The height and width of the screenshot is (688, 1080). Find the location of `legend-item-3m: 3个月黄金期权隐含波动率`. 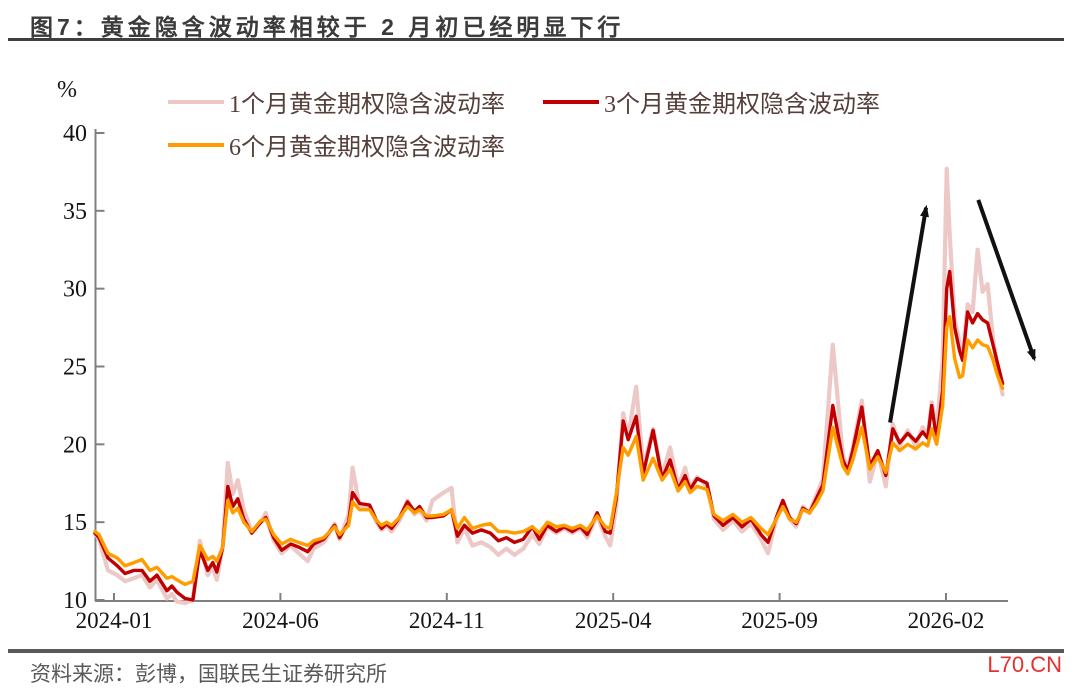

legend-item-3m: 3个月黄金期权隐含波动率 is located at coordinates (711, 101).